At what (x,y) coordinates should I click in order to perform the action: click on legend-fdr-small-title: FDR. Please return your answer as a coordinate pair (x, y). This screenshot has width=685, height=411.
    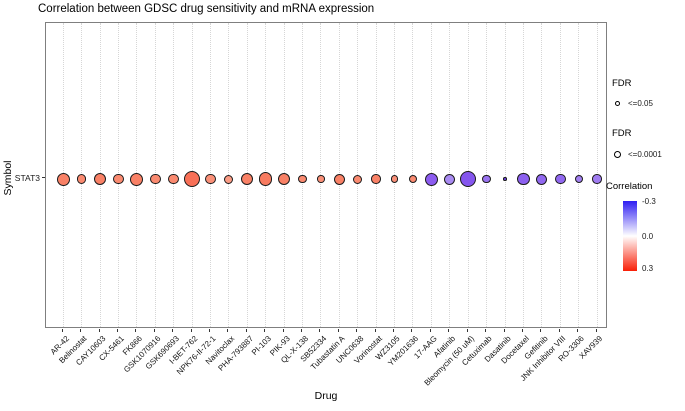
    Looking at the image, I should click on (622, 83).